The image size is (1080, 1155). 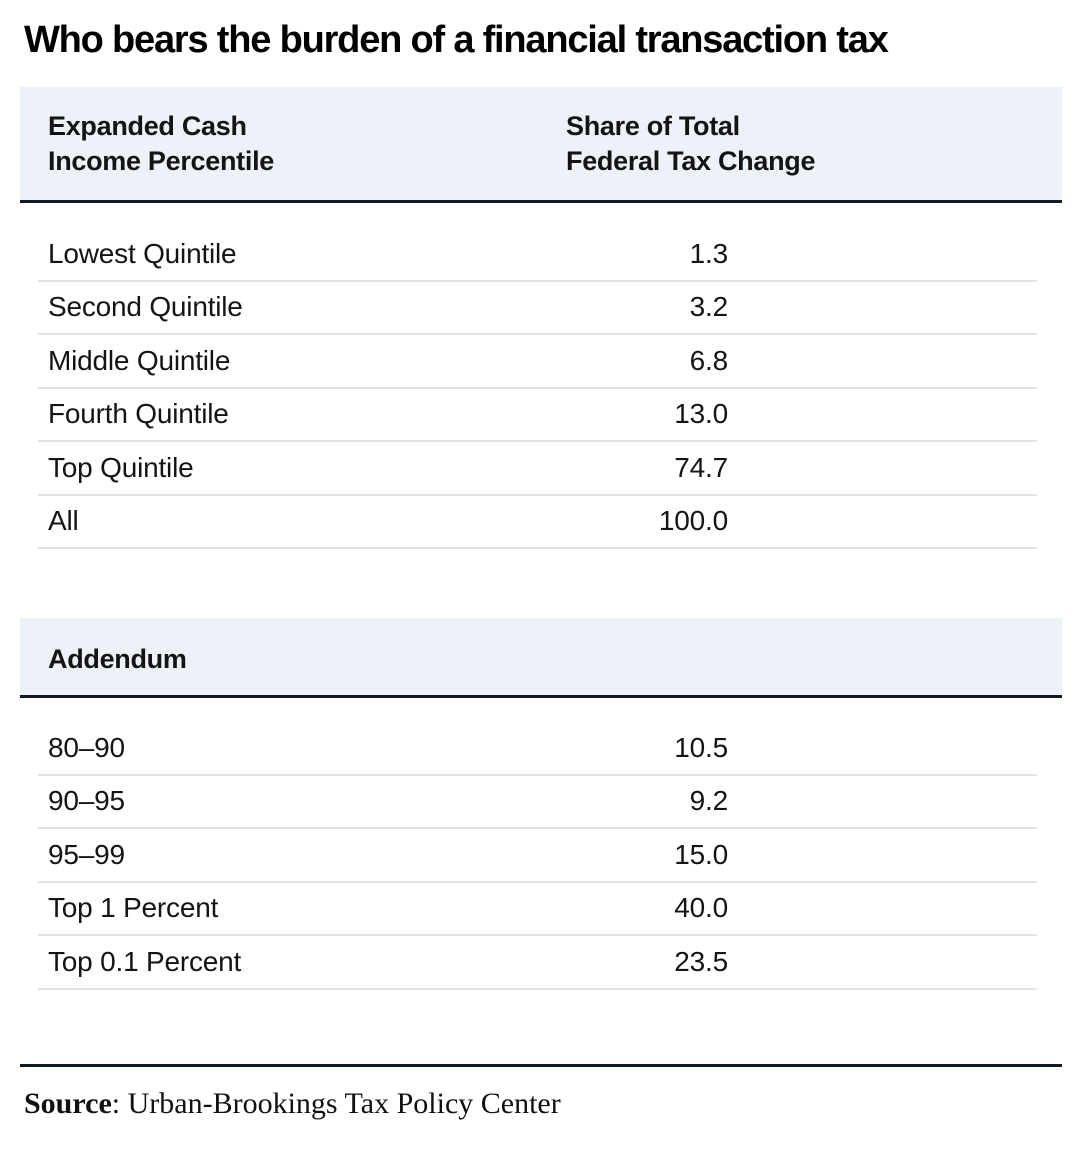 I want to click on table-row: Lowest Quintile 1.3, so click(x=537, y=255).